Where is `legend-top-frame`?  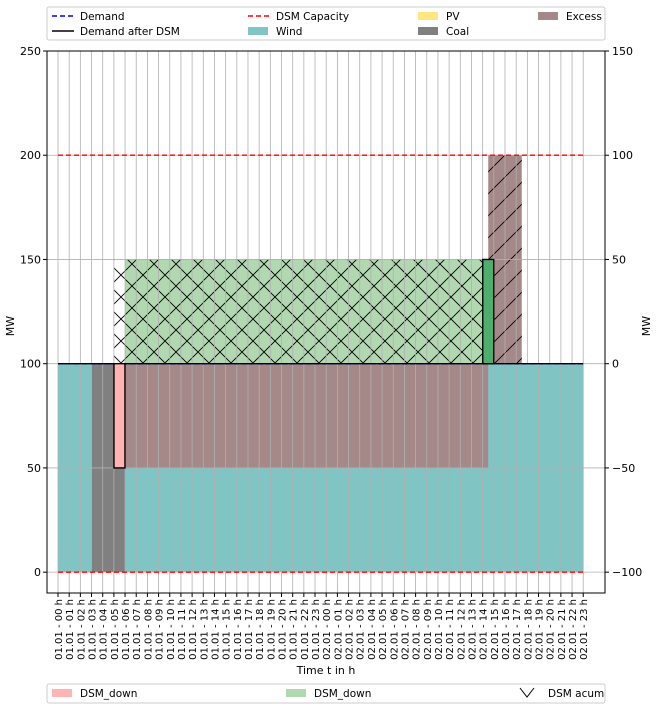
legend-top-frame is located at coordinates (326, 23).